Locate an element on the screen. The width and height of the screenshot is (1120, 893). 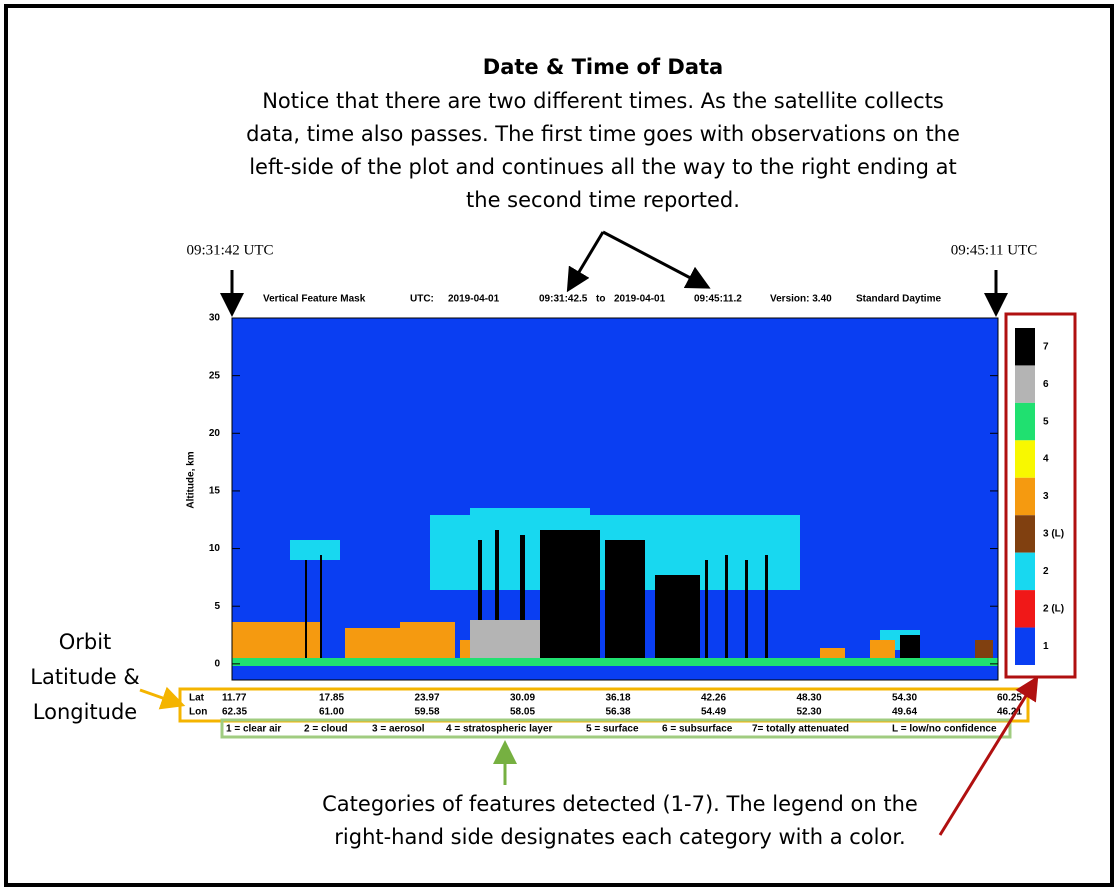
y-tick-label: 25 is located at coordinates (215, 375).